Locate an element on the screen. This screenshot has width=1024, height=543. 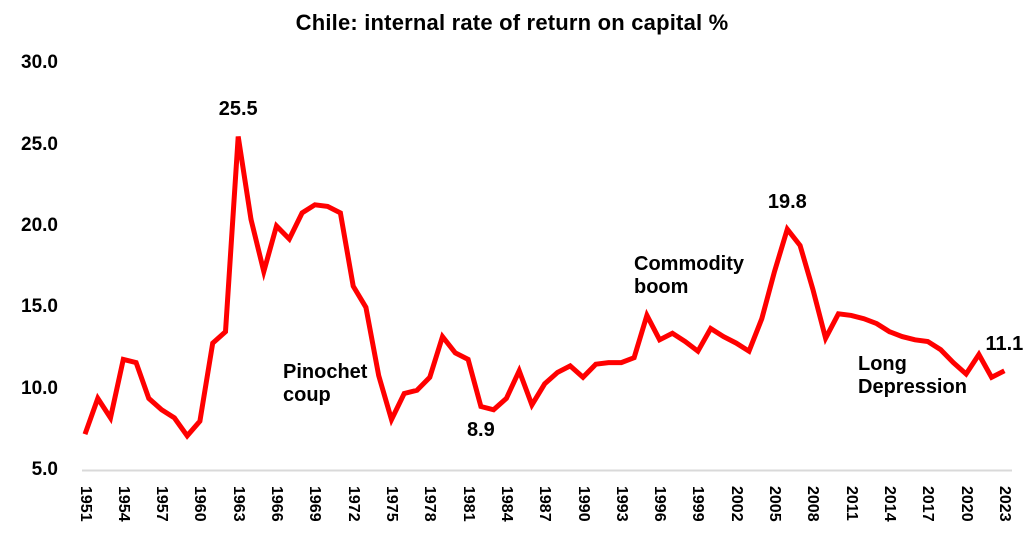
x-tick-2017: 2017 is located at coordinates (928, 504).